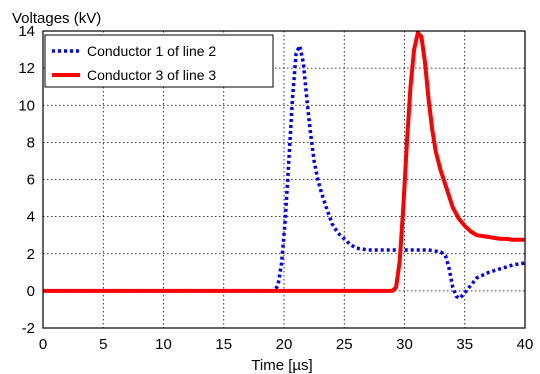 Image resolution: width=540 pixels, height=374 pixels. What do you see at coordinates (103, 344) in the screenshot?
I see `x-tick-label: 5` at bounding box center [103, 344].